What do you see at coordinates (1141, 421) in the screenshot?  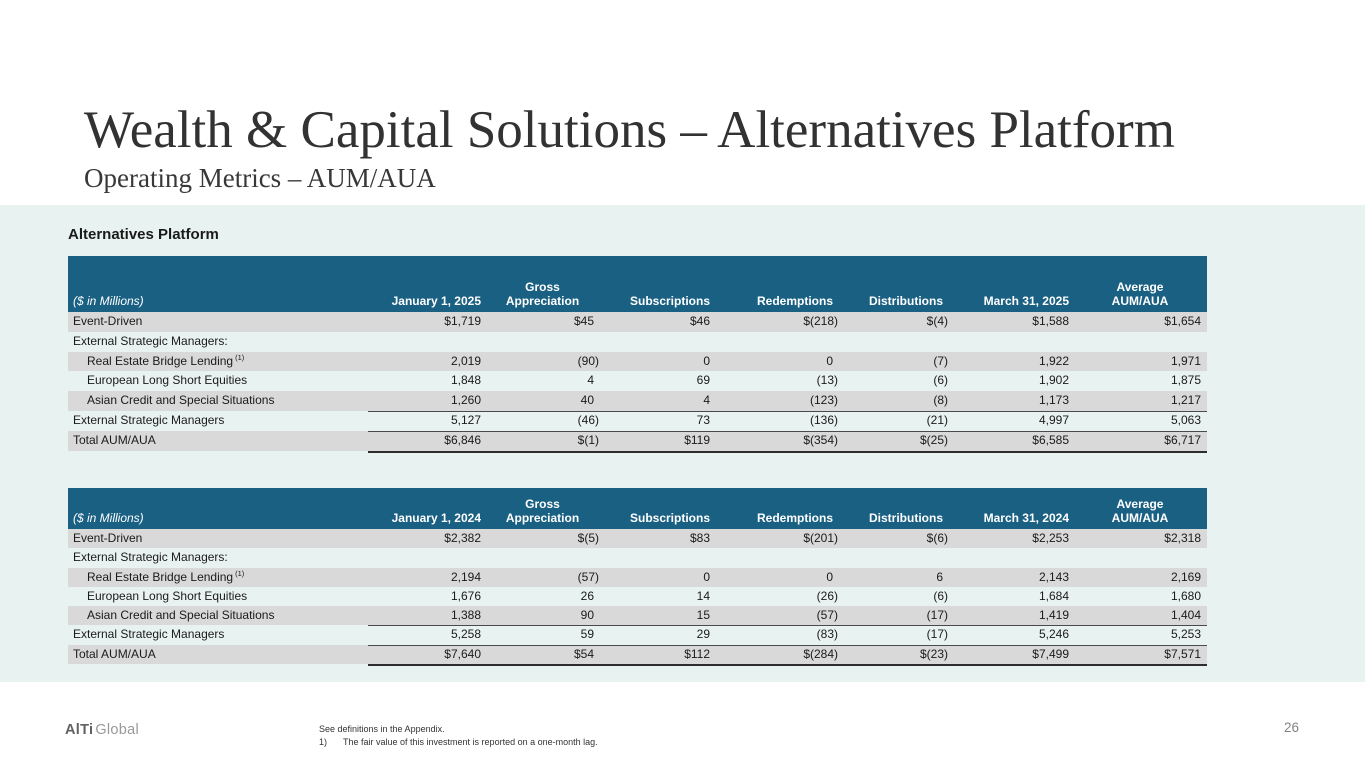 I see `value-cell: 5,063` at bounding box center [1141, 421].